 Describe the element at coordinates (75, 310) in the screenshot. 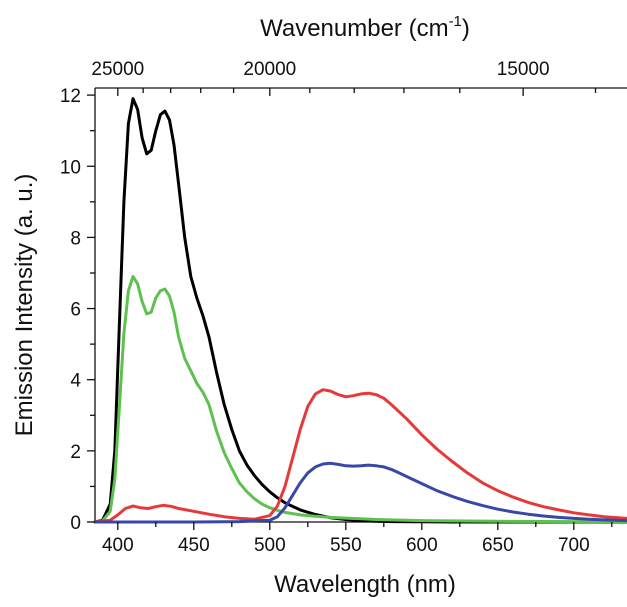

I see `y-tick-label: 6` at that location.